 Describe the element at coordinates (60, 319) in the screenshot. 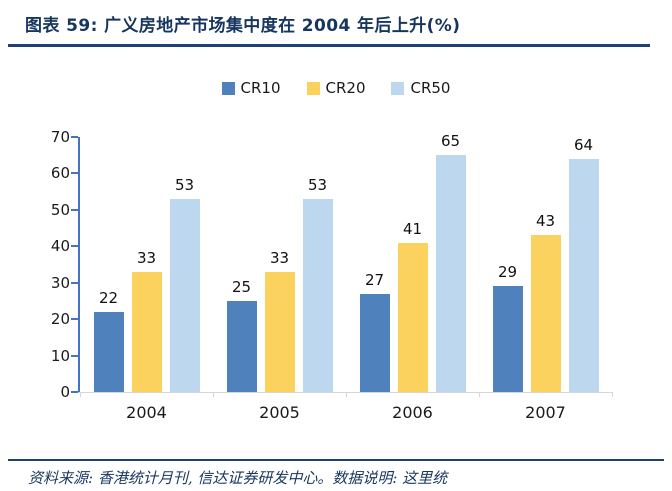

I see `y-axis-tick-label: 20` at that location.